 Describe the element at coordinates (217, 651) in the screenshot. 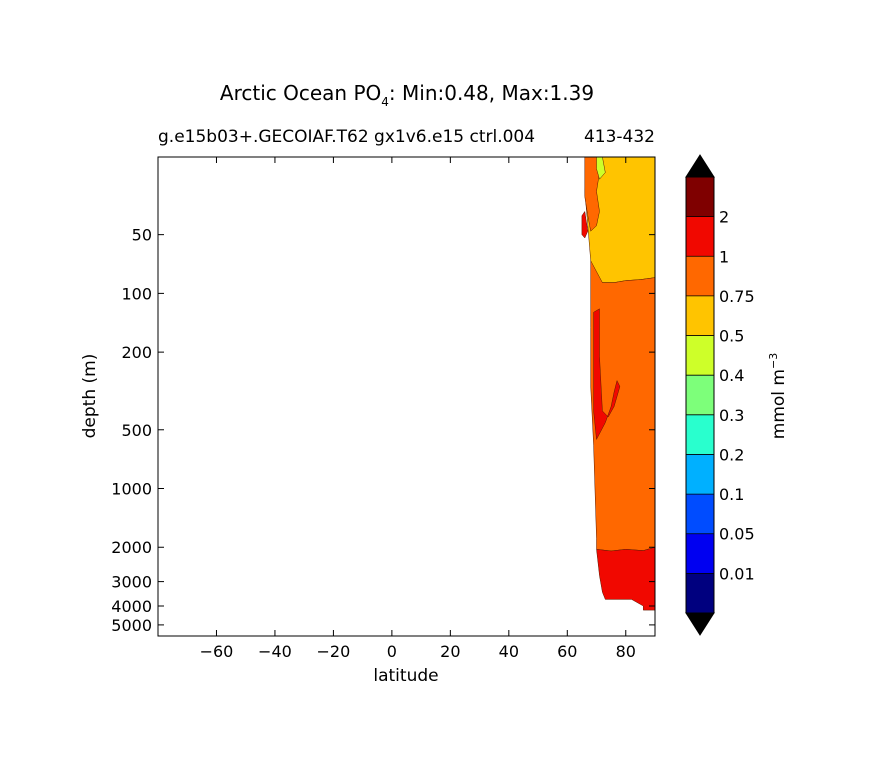

I see `x-tick-label: −60` at that location.